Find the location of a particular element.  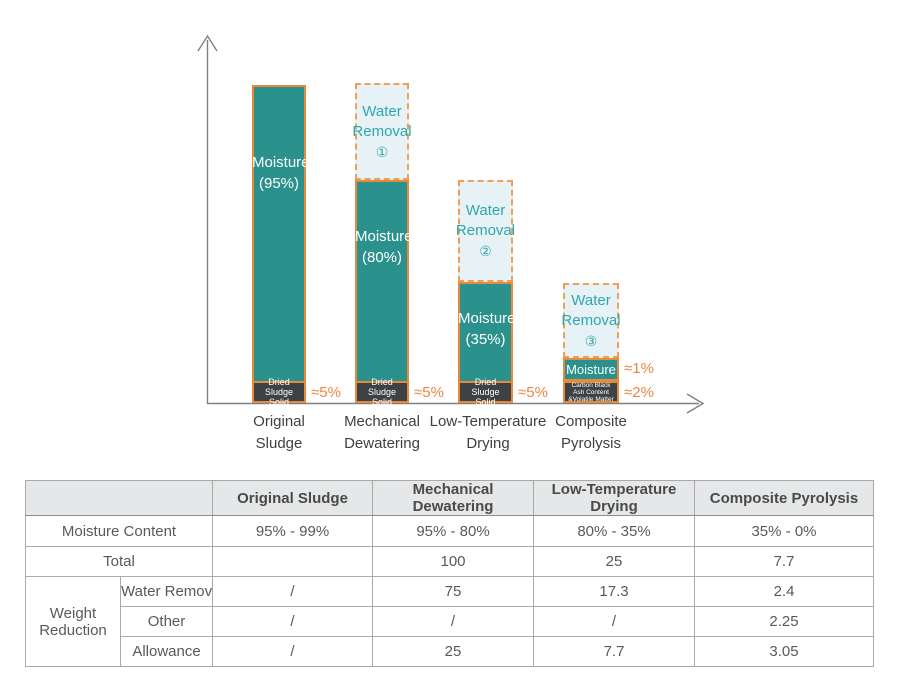

cell: 95% - 80% is located at coordinates (453, 531).